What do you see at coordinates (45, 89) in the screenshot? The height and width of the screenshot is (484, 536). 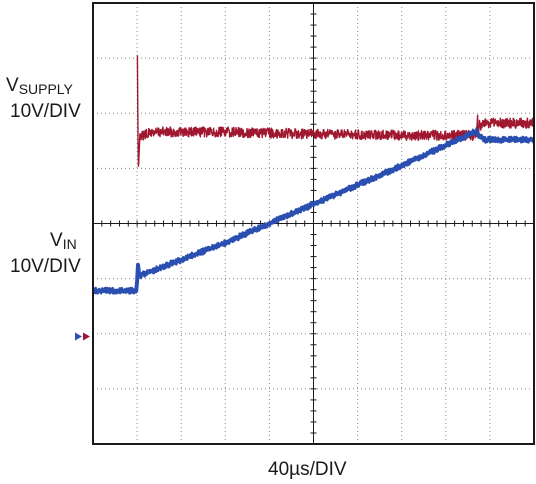 I see `supply-label-sub: SUPPLY` at bounding box center [45, 89].